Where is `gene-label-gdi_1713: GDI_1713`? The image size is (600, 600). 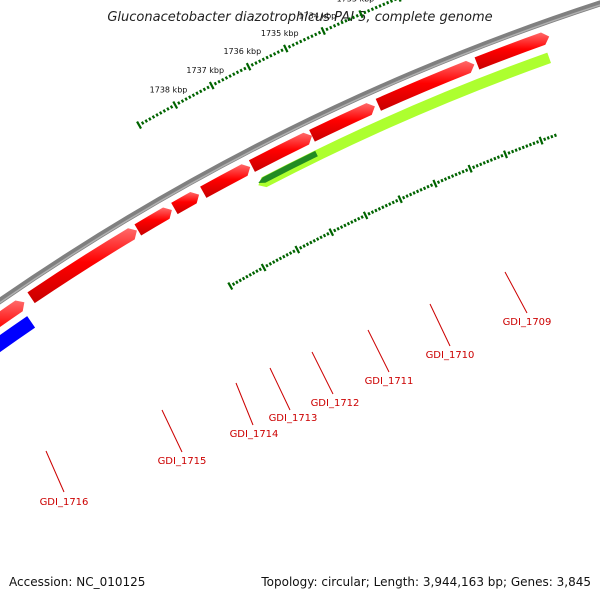 gene-label-gdi_1713: GDI_1713 is located at coordinates (293, 418).